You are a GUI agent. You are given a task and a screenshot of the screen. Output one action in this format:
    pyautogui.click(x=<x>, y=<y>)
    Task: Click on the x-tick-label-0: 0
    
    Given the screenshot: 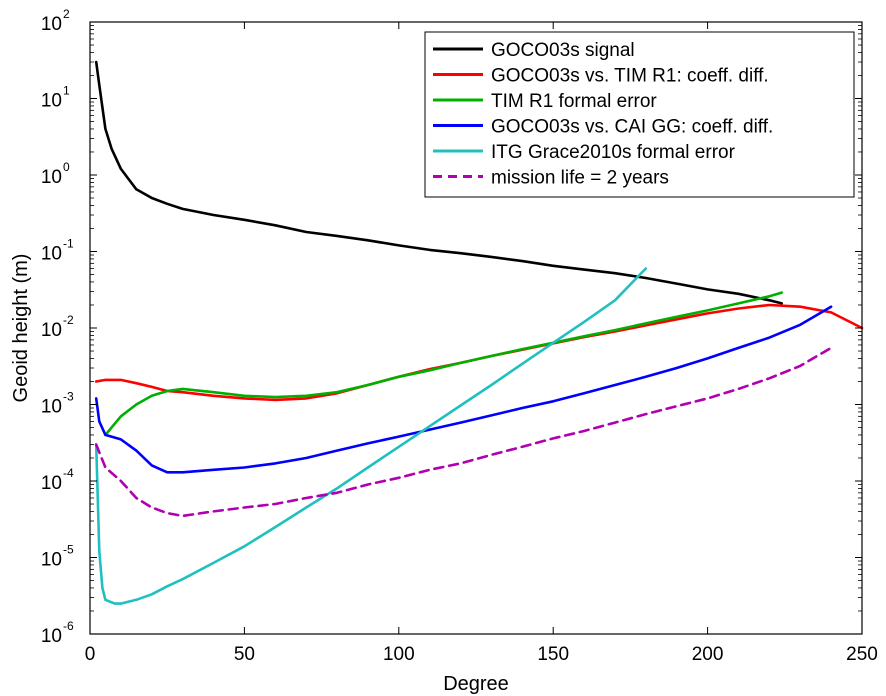 What is the action you would take?
    pyautogui.click(x=90, y=654)
    